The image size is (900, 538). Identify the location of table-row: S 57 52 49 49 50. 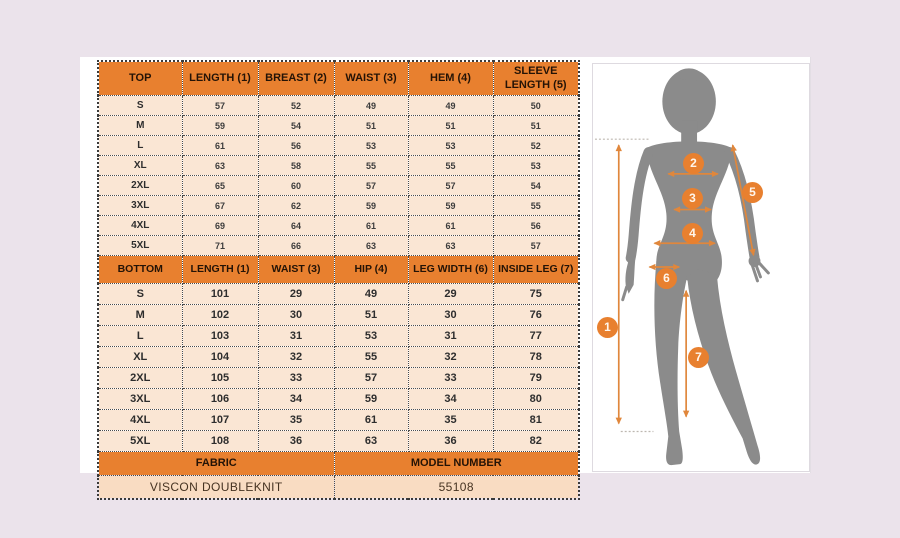
(338, 105).